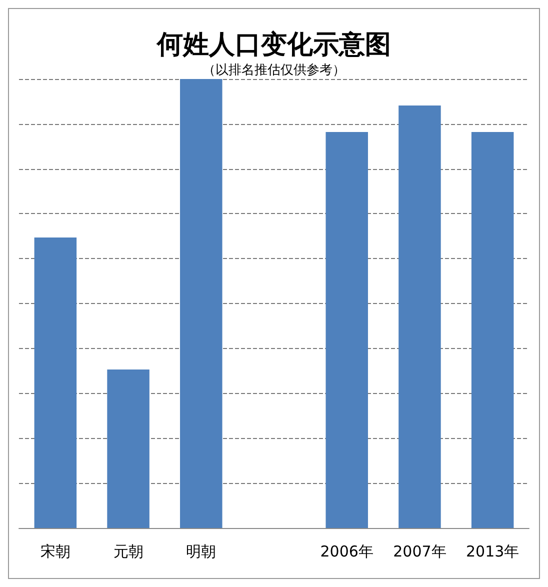 Image resolution: width=548 pixels, height=587 pixels. Describe the element at coordinates (274, 70) in the screenshot. I see `chart-subtitle: （以排名推估仅供参考）` at that location.